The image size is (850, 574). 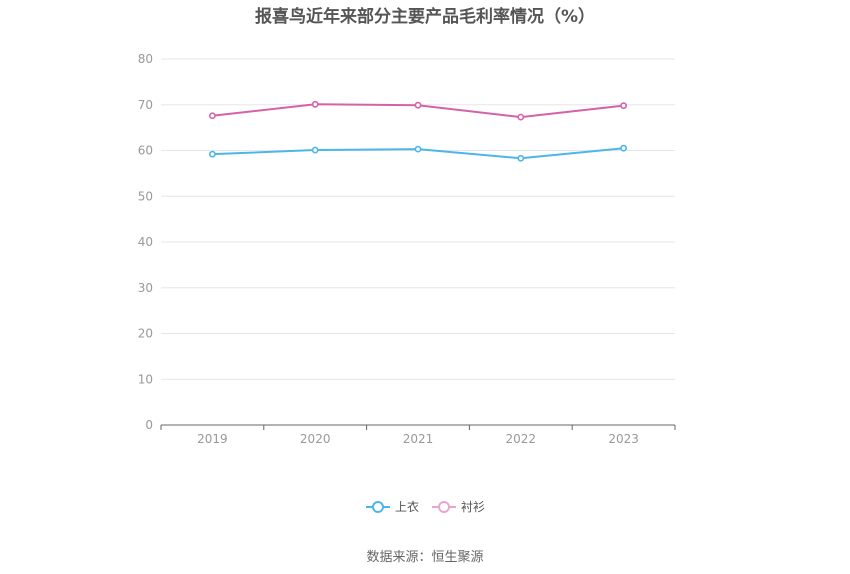 What do you see at coordinates (425, 17) in the screenshot?
I see `chart-title: 报喜鸟近年来部分主要产品毛利率情况（%）` at bounding box center [425, 17].